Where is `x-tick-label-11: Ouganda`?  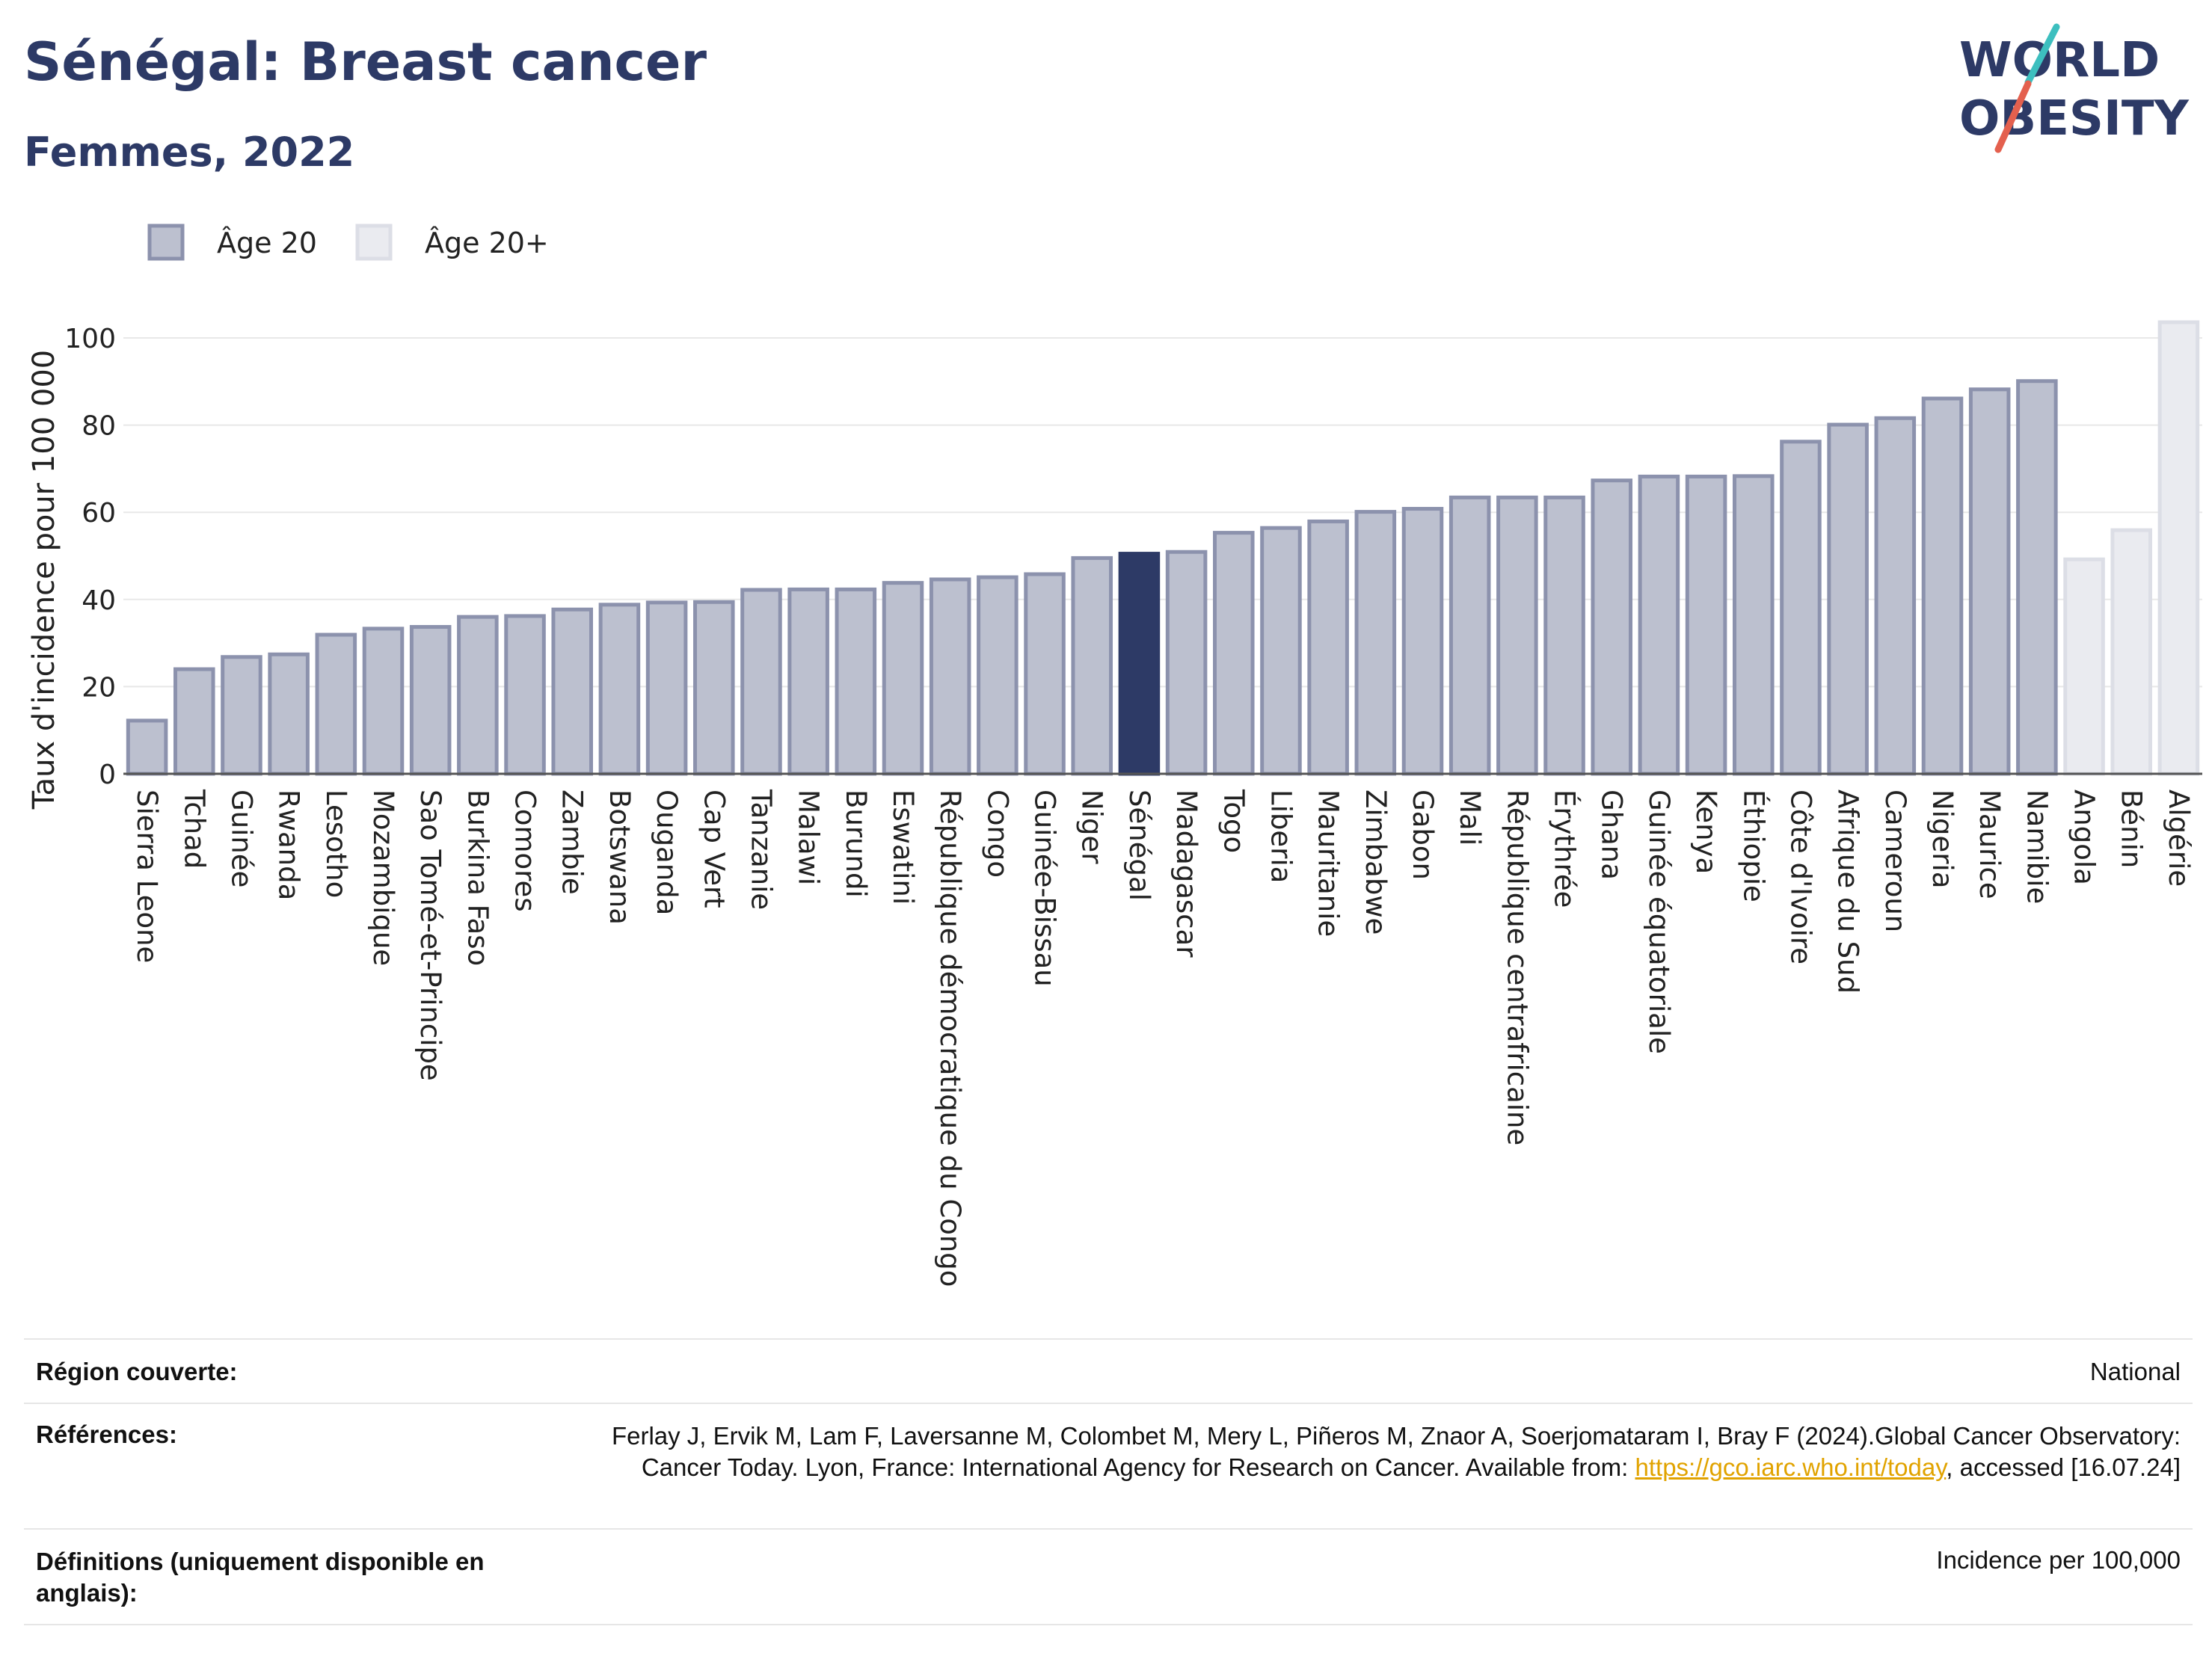 x-tick-label-11: Ouganda is located at coordinates (667, 852).